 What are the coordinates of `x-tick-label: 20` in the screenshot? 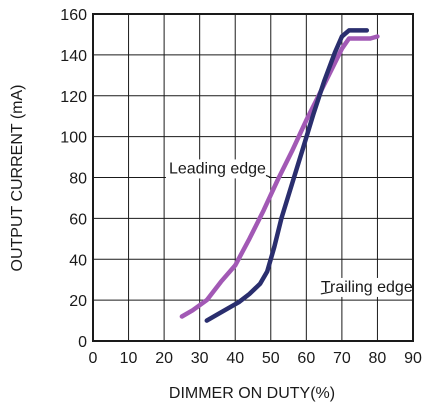 It's located at (164, 358).